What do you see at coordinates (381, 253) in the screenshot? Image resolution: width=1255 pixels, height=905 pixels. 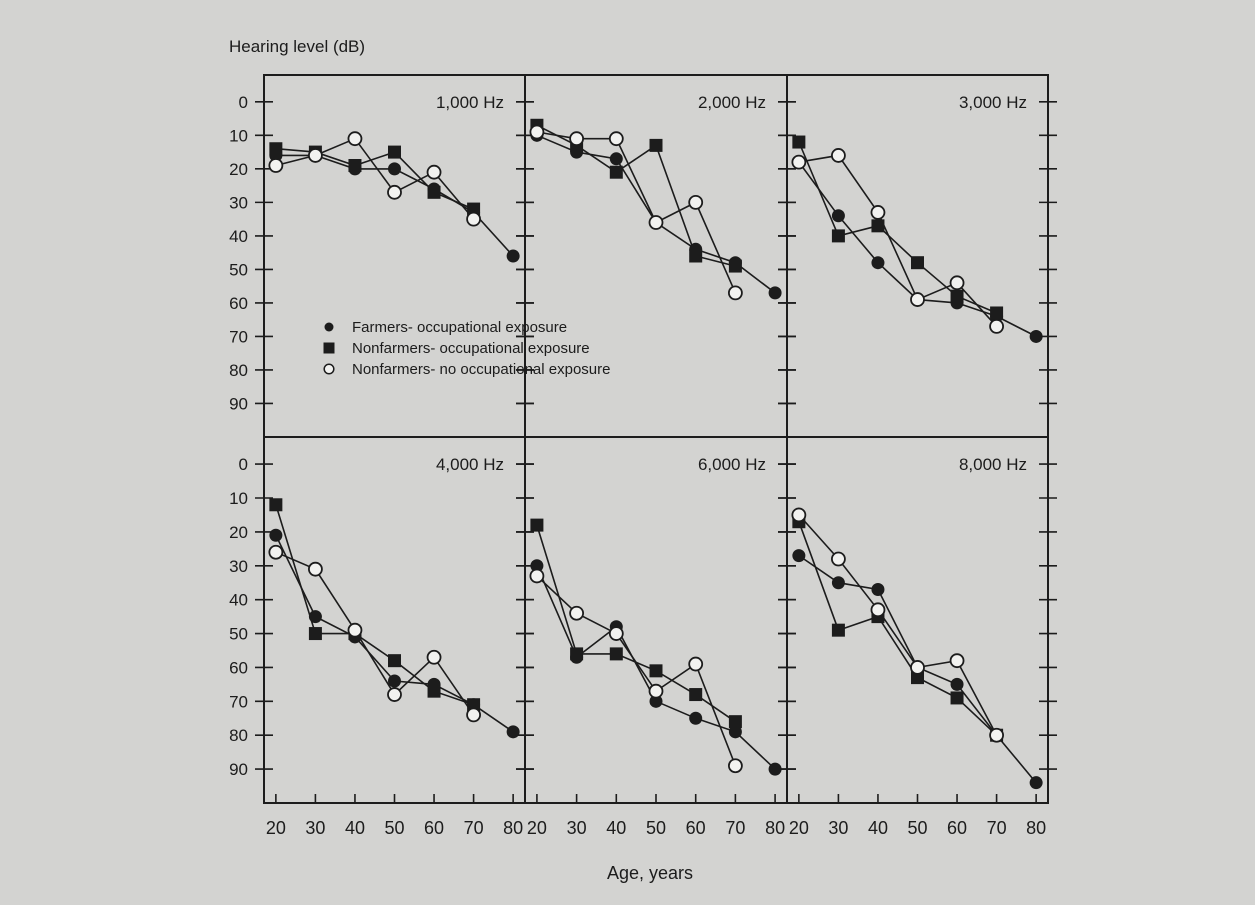 I see `panel-1-000-hz: 0 10 20 30 40 50 60 70 80 90 1,000 Hz` at bounding box center [381, 253].